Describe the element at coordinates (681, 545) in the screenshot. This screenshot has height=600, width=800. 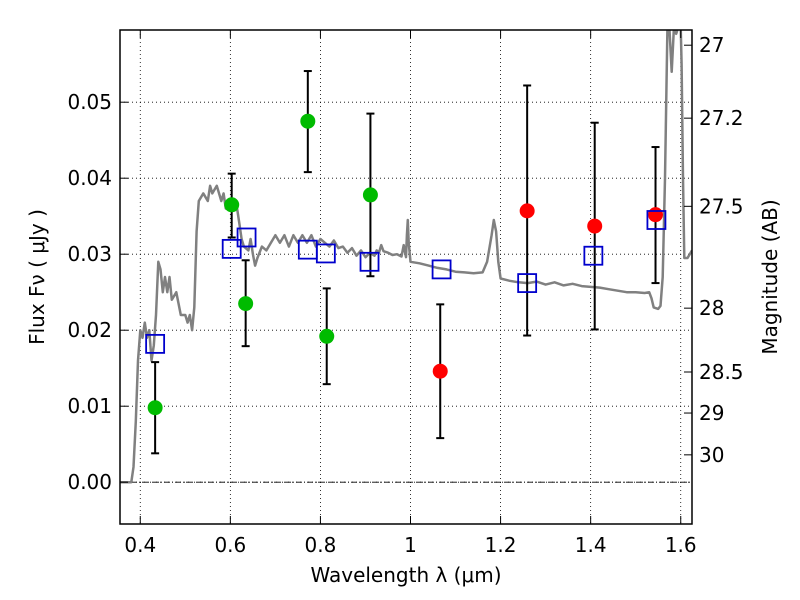
I see `x-tick-label: 1.6` at that location.